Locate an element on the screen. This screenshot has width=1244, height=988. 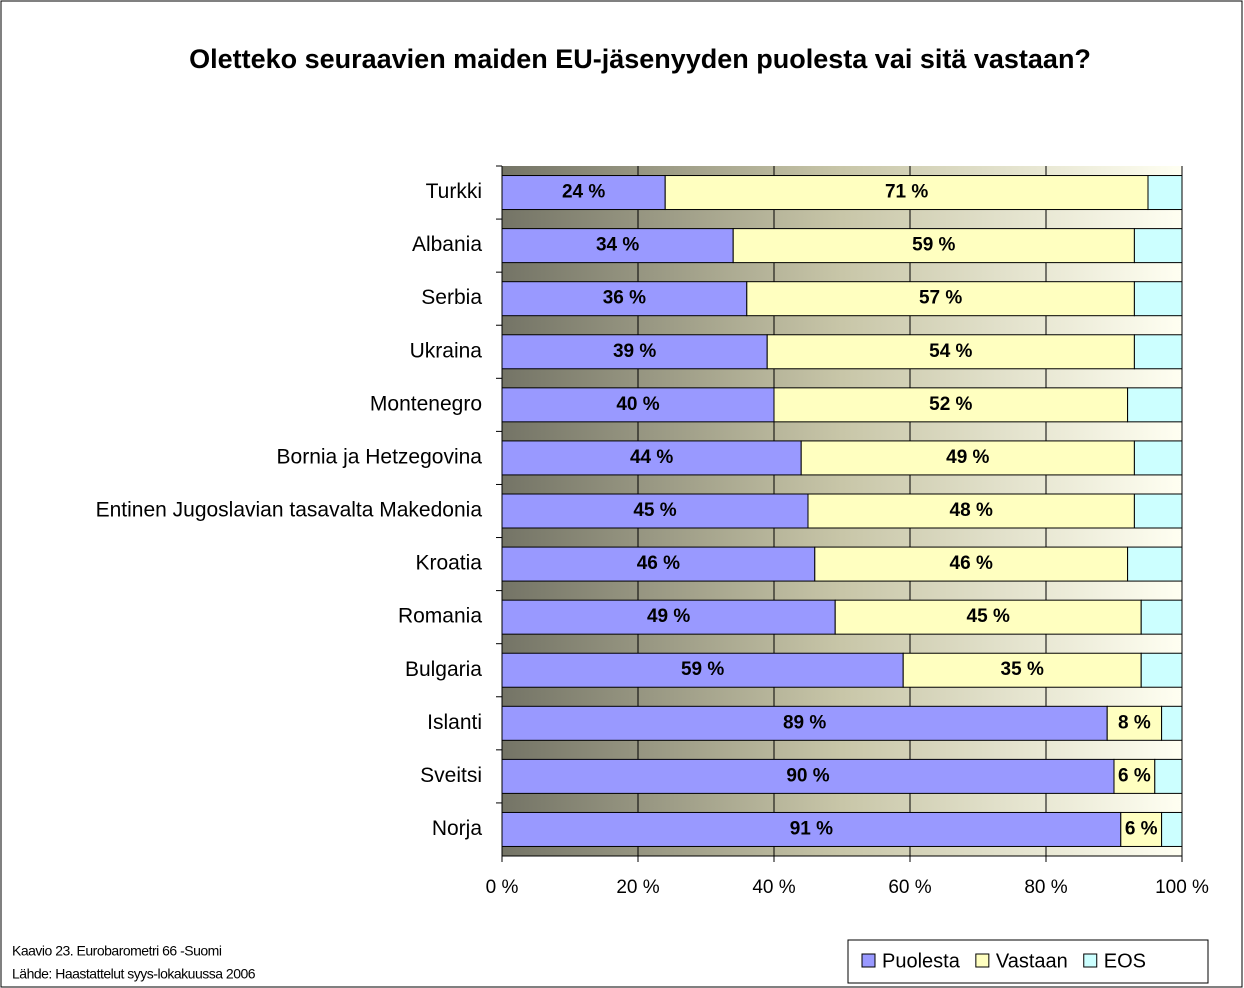
data-label: 36 % is located at coordinates (624, 298).